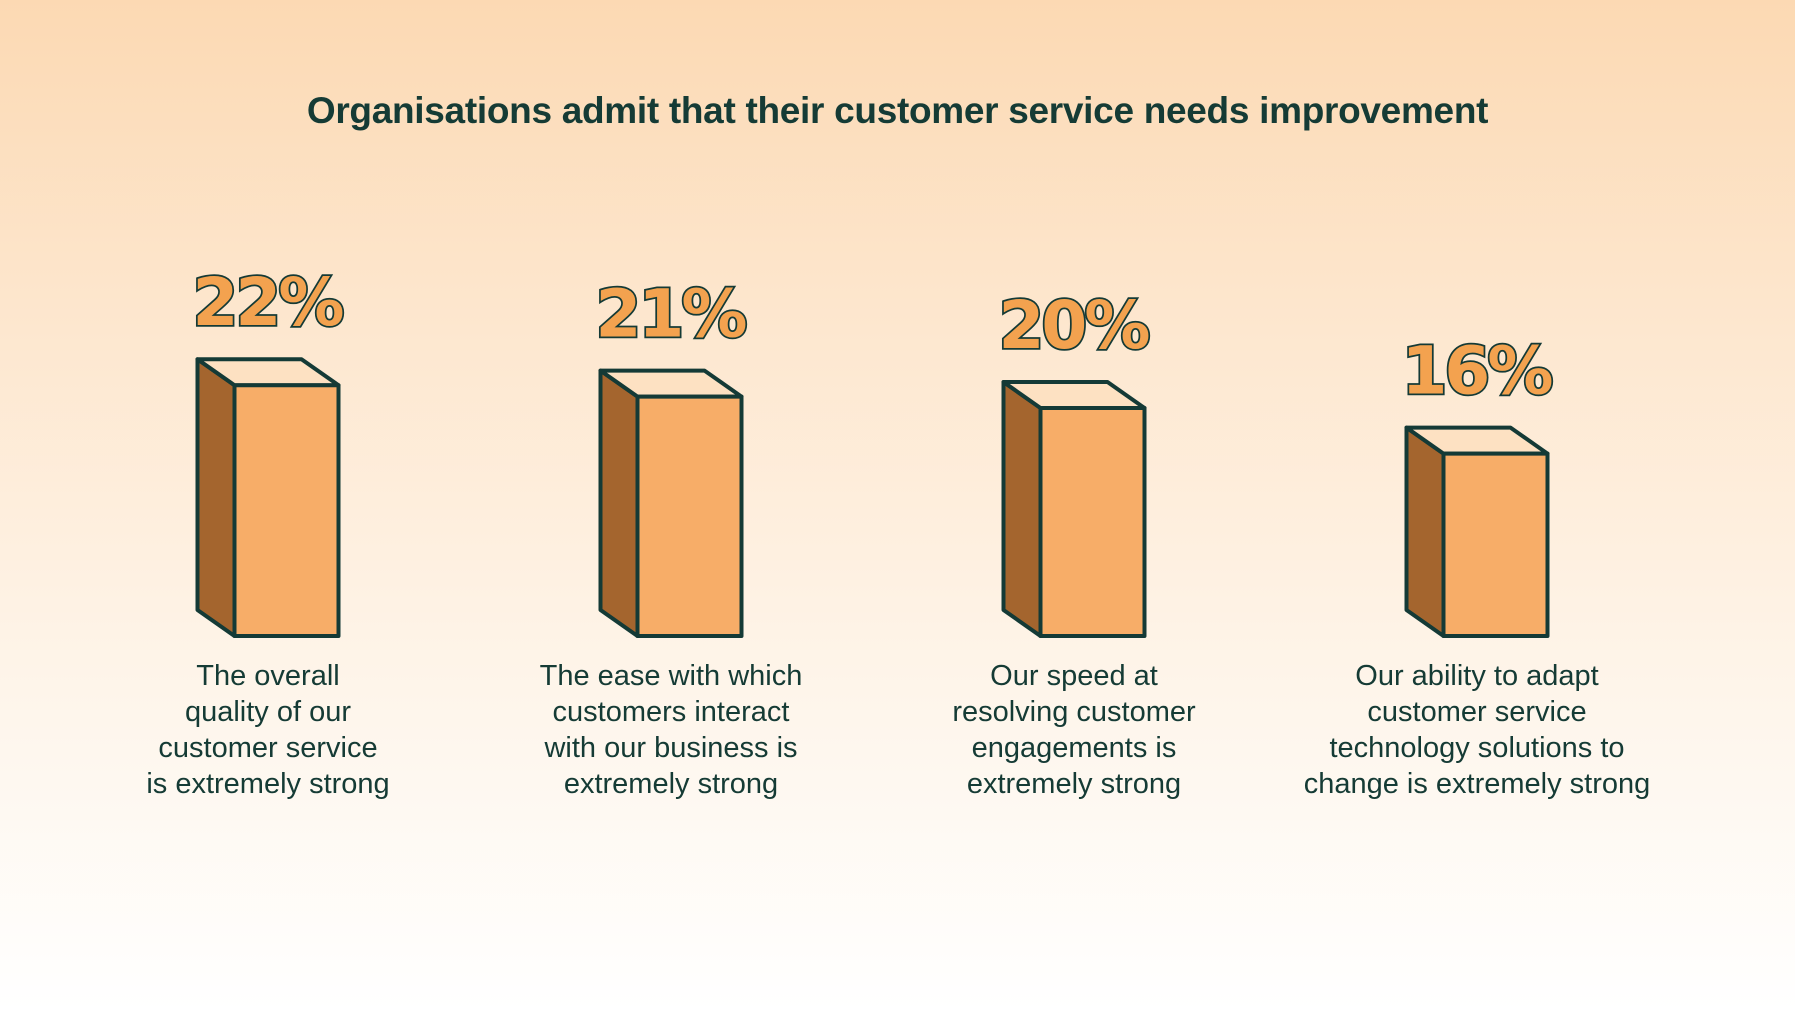 The width and height of the screenshot is (1795, 1011). I want to click on category-label-line: with our business is, so click(671, 748).